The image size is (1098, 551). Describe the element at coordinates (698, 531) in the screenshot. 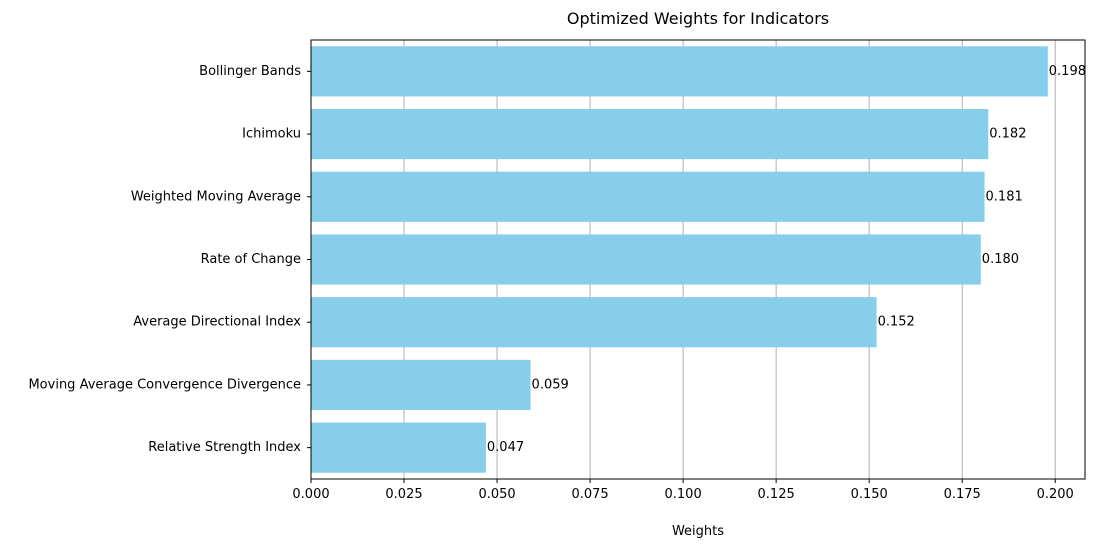

I see `x-axis-label: Weights` at that location.